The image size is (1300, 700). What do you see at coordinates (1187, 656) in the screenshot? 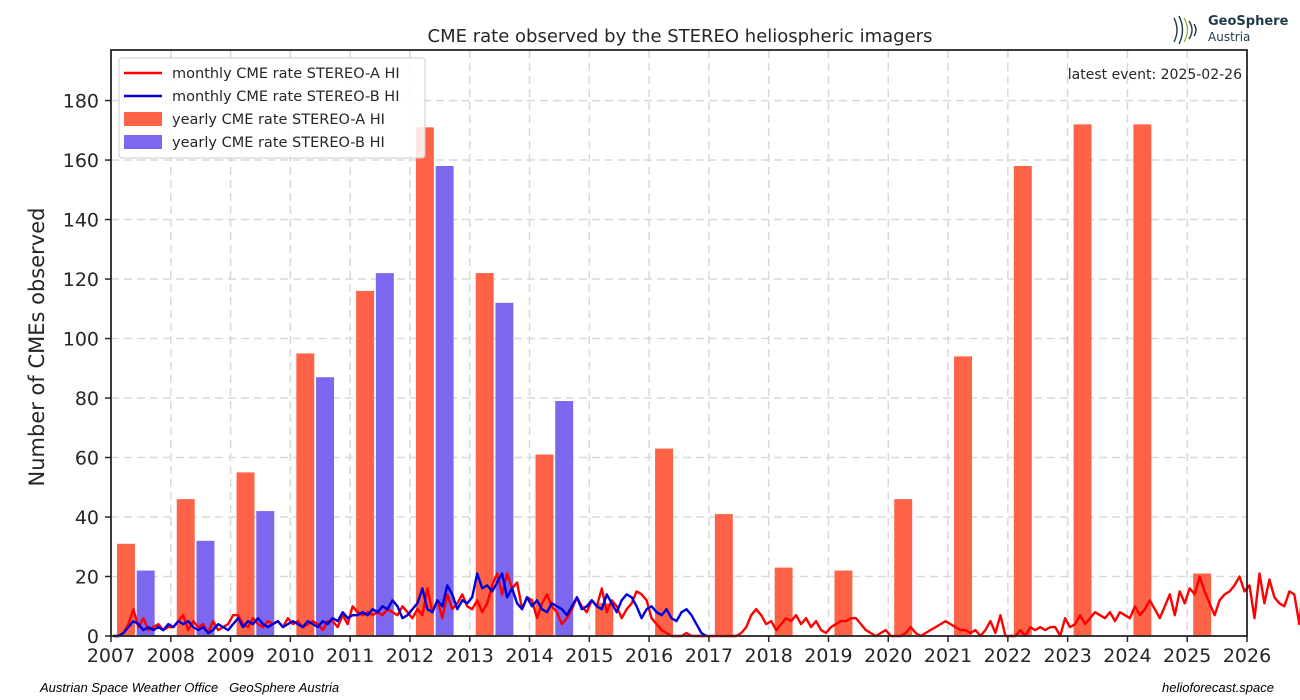
I see `x-tick-label: 2025` at bounding box center [1187, 656].